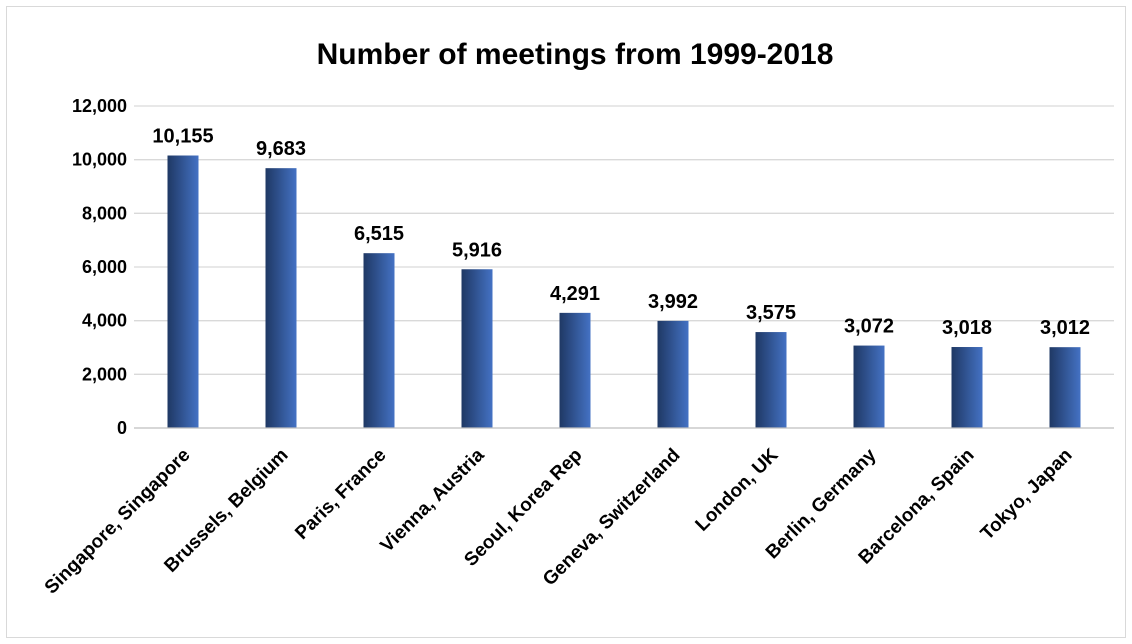  What do you see at coordinates (433, 500) in the screenshot?
I see `x-tick-label: Vienna, Austria` at bounding box center [433, 500].